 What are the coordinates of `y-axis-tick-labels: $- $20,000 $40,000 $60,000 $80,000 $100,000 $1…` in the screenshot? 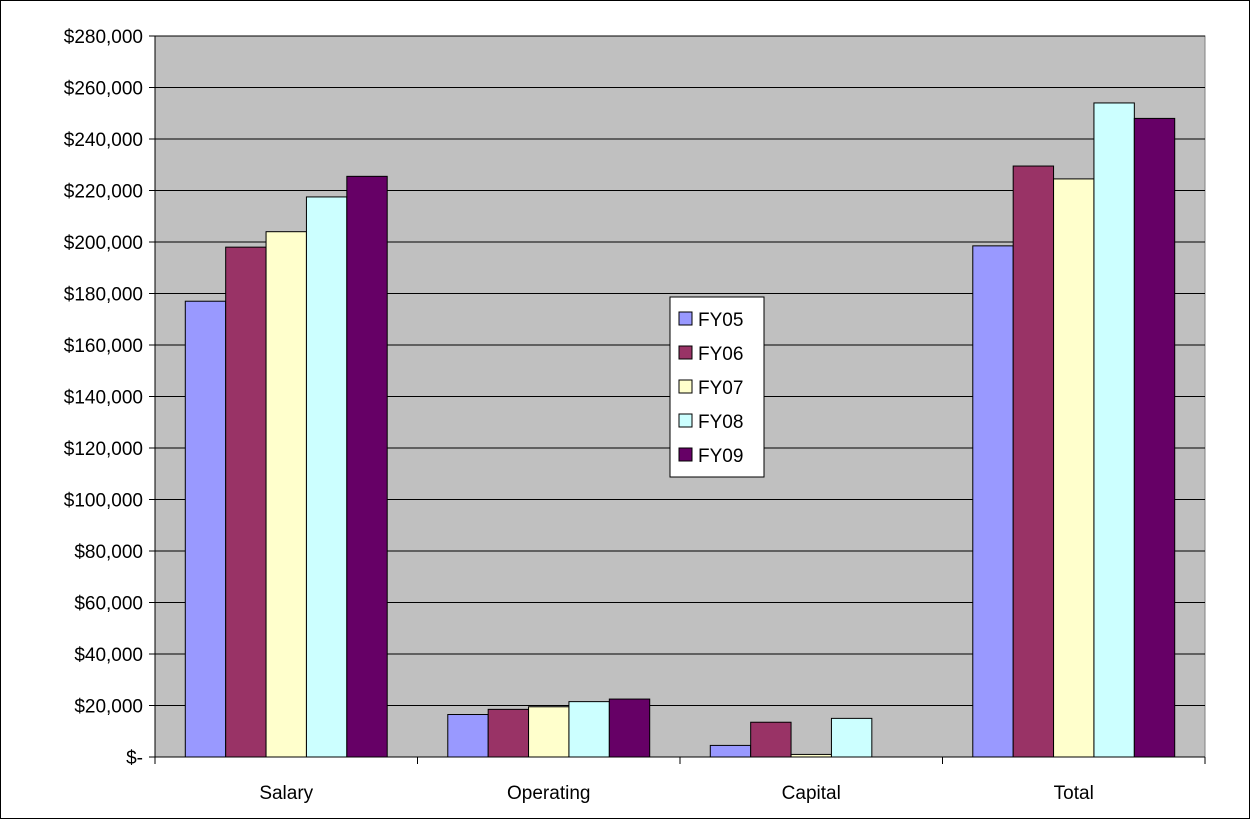 It's located at (103, 398).